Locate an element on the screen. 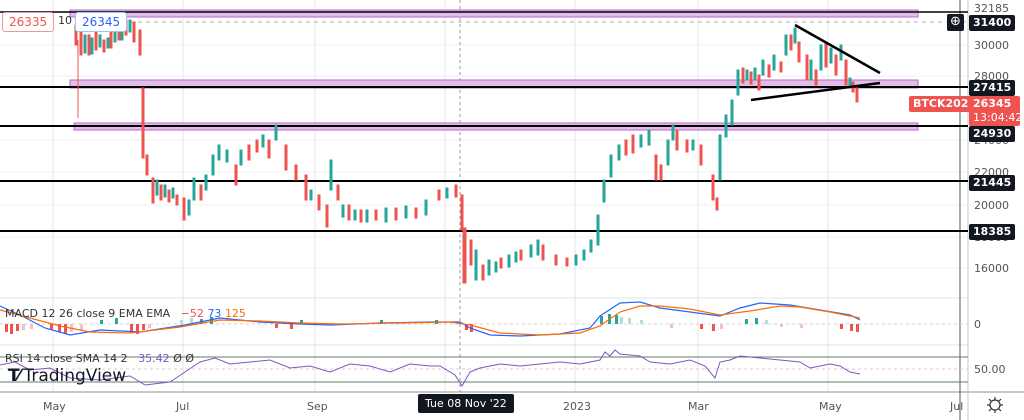 The image size is (1024, 420). macd-axis-zero: 0 is located at coordinates (977, 324).